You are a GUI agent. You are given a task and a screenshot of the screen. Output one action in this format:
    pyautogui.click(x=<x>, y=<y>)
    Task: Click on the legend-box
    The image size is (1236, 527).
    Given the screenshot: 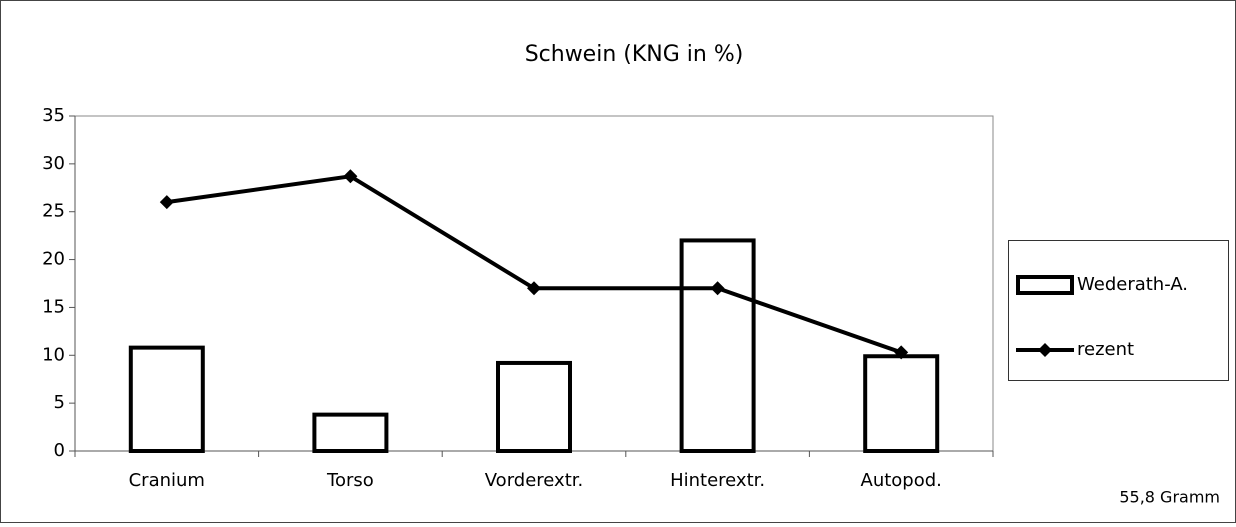 What is the action you would take?
    pyautogui.click(x=1118, y=310)
    